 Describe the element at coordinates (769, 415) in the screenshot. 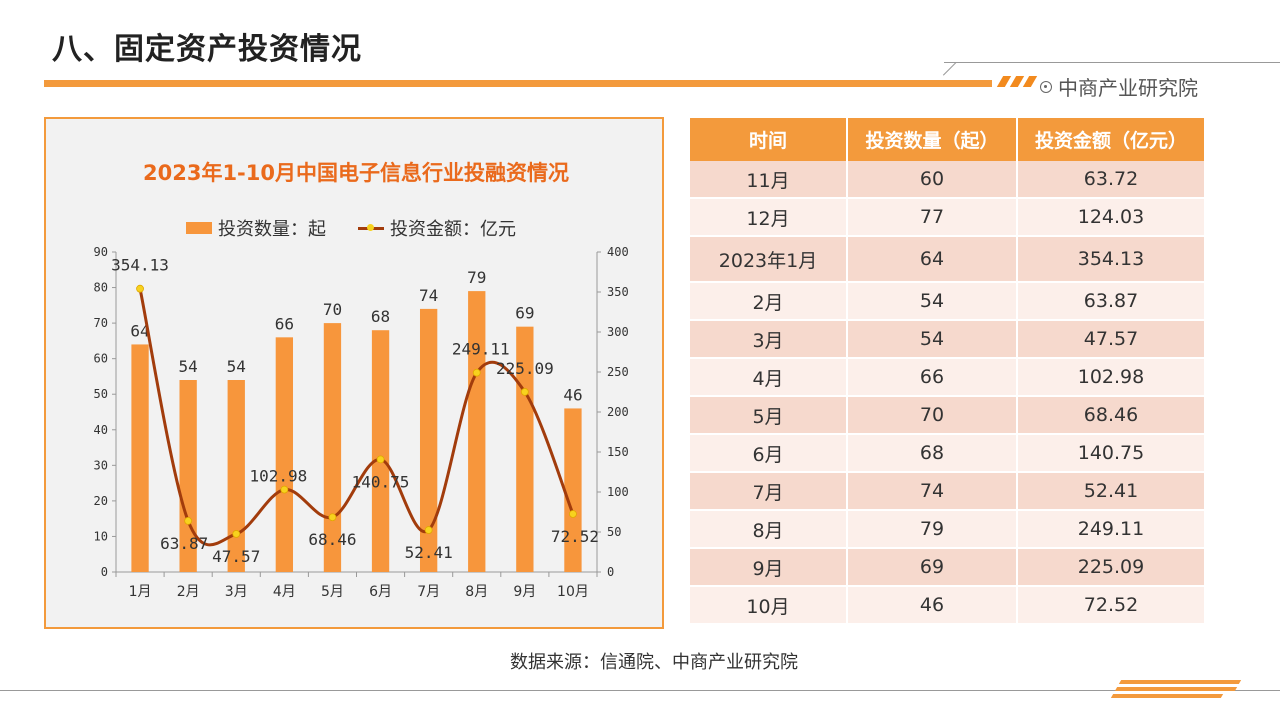

I see `table-cell: 5月` at that location.